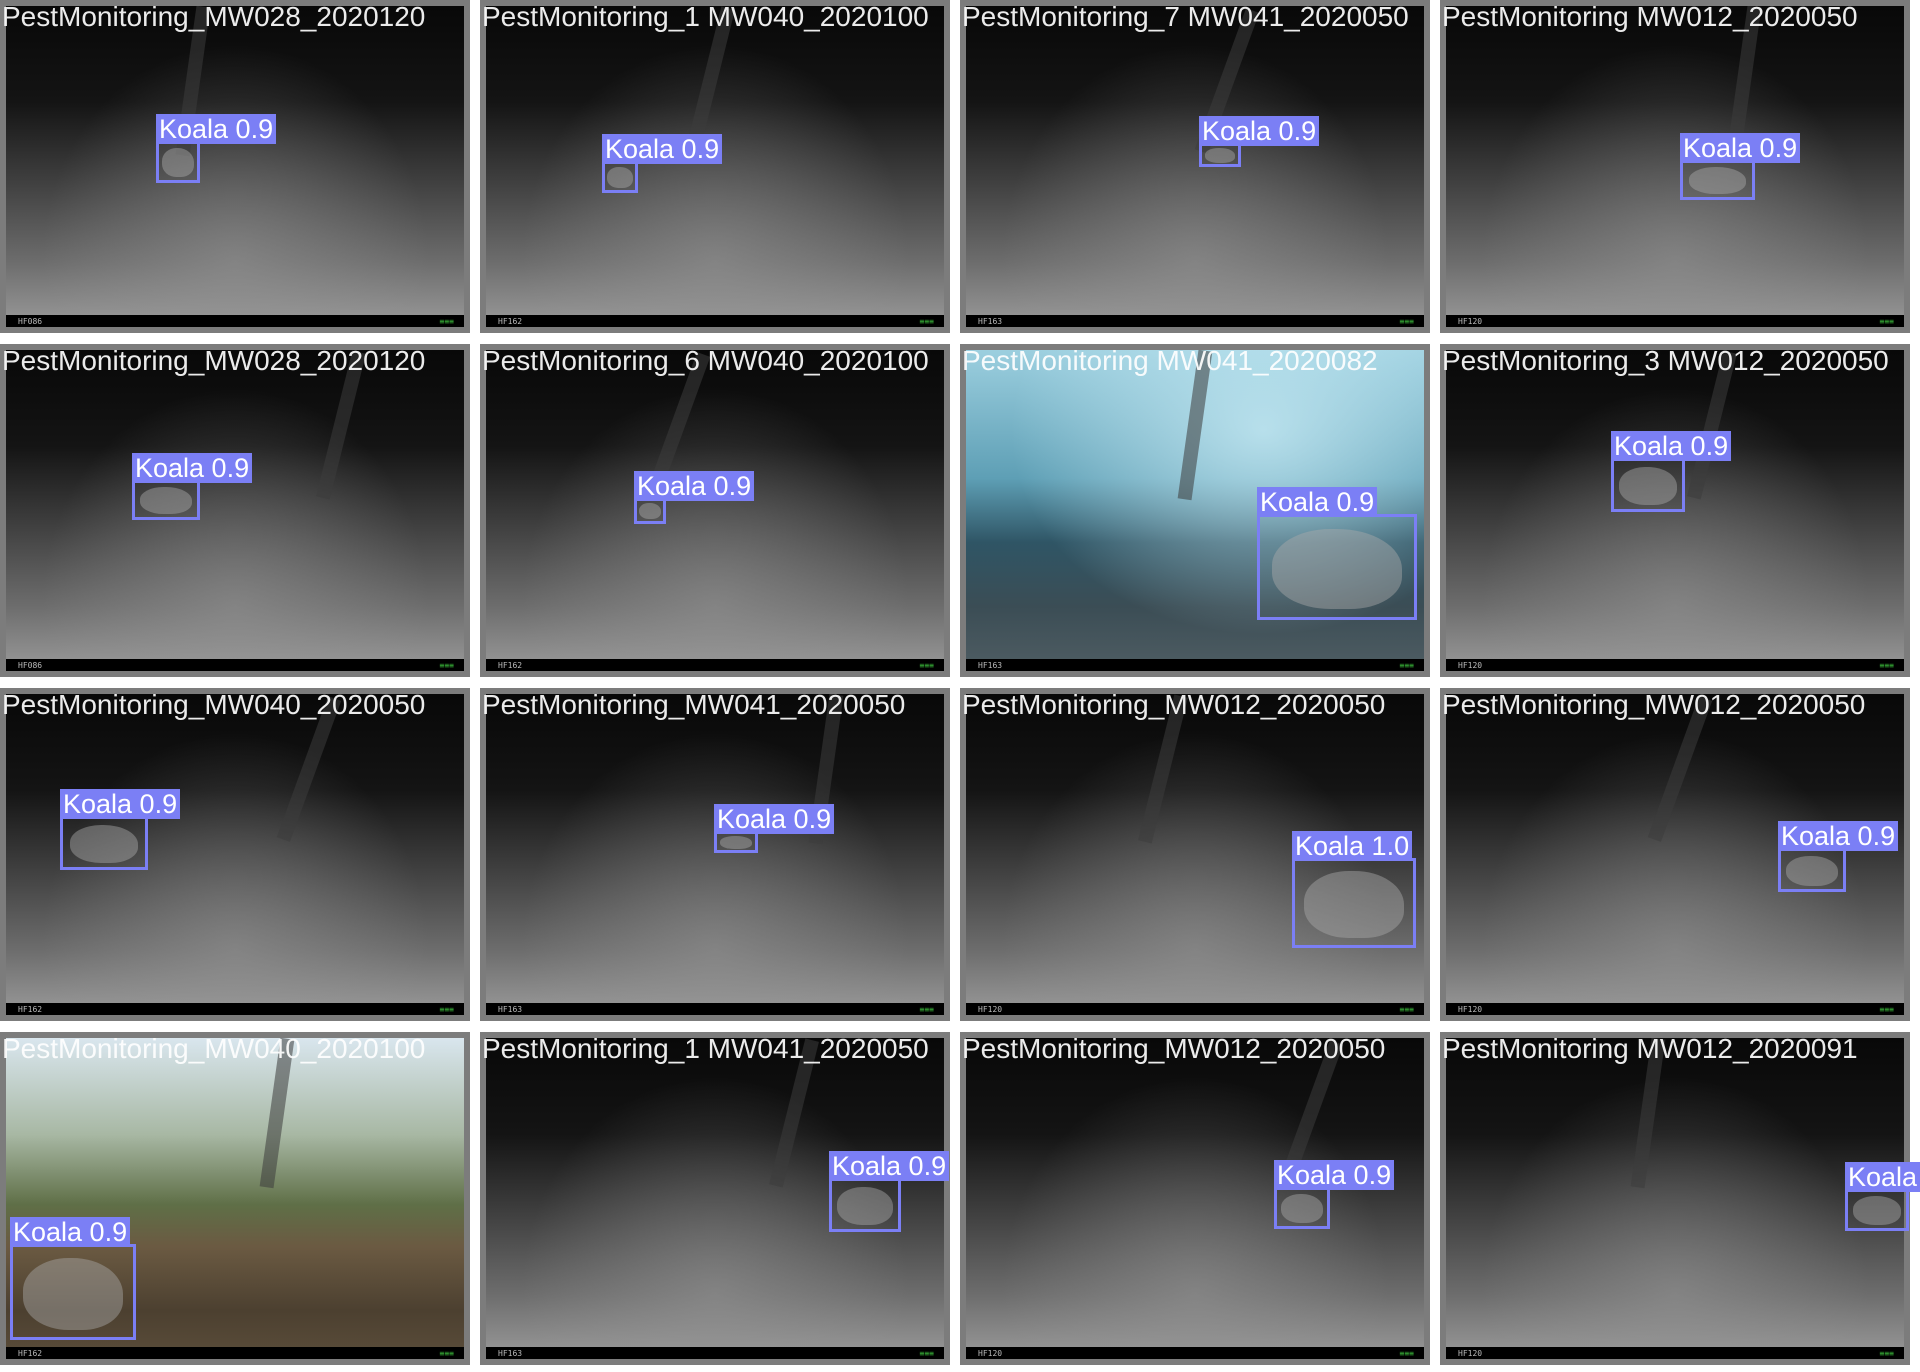  I want to click on image-filename: PestMonitoring_MW041_2020050, so click(694, 704).